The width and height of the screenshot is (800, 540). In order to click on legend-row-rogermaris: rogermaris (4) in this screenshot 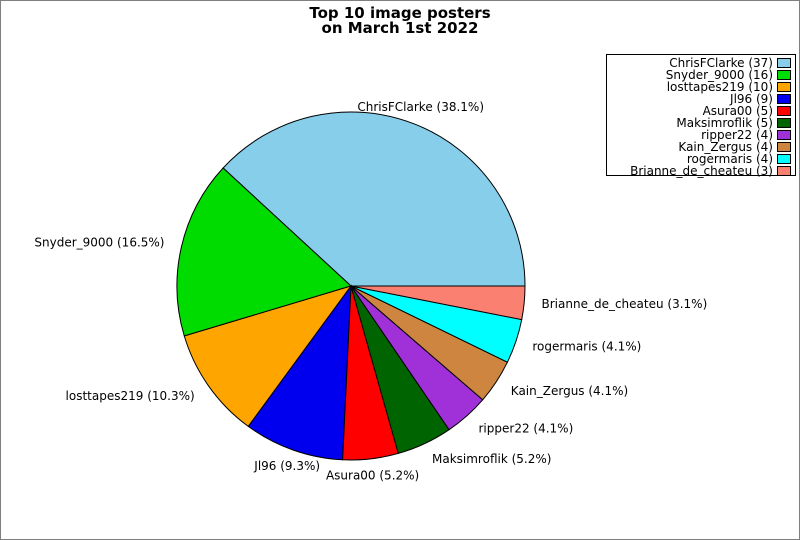, I will do `click(701, 159)`.